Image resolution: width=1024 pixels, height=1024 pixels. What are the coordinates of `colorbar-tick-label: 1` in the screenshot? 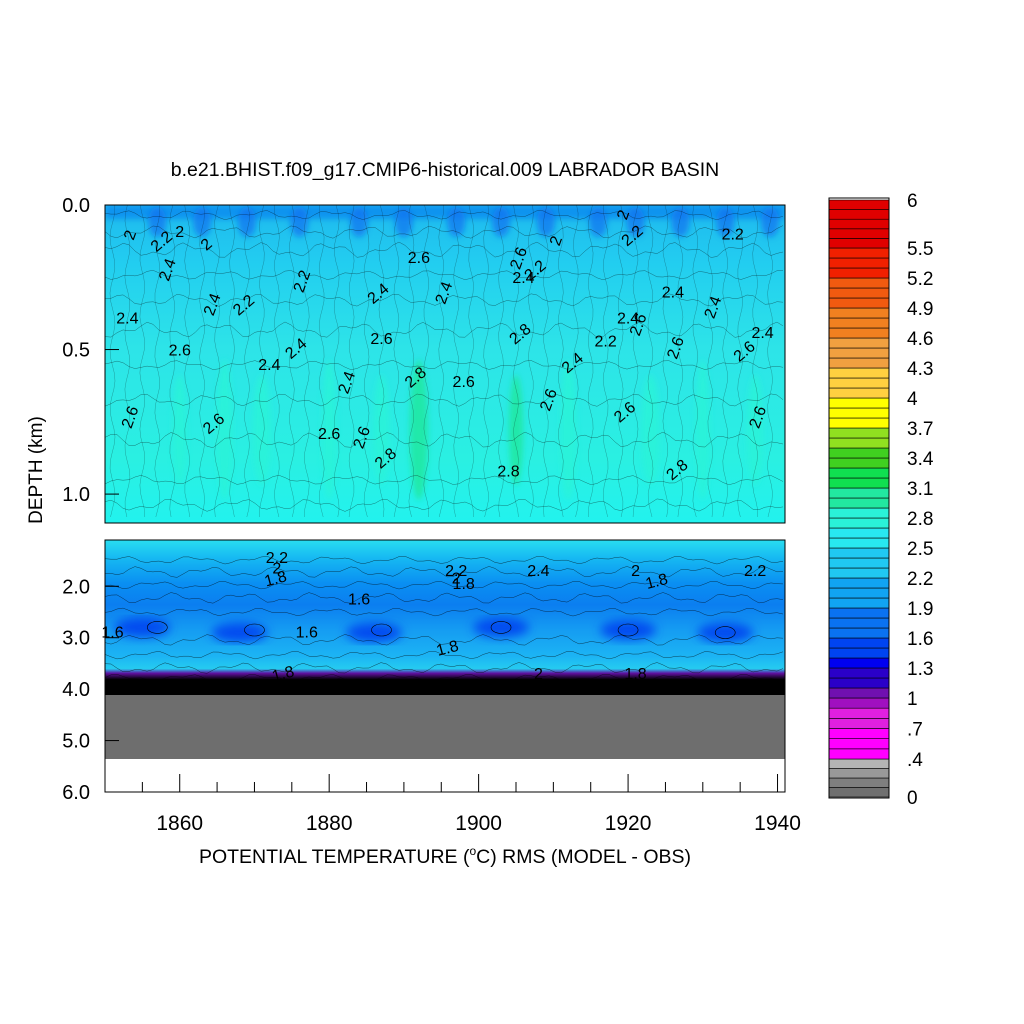 It's located at (912, 699).